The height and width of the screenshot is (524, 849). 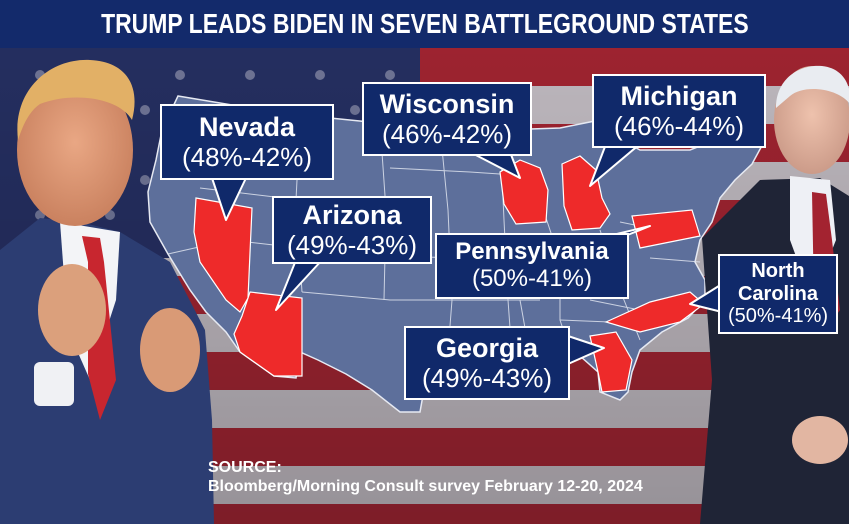 I want to click on state-result-georgia: (49%-43%), so click(x=487, y=377).